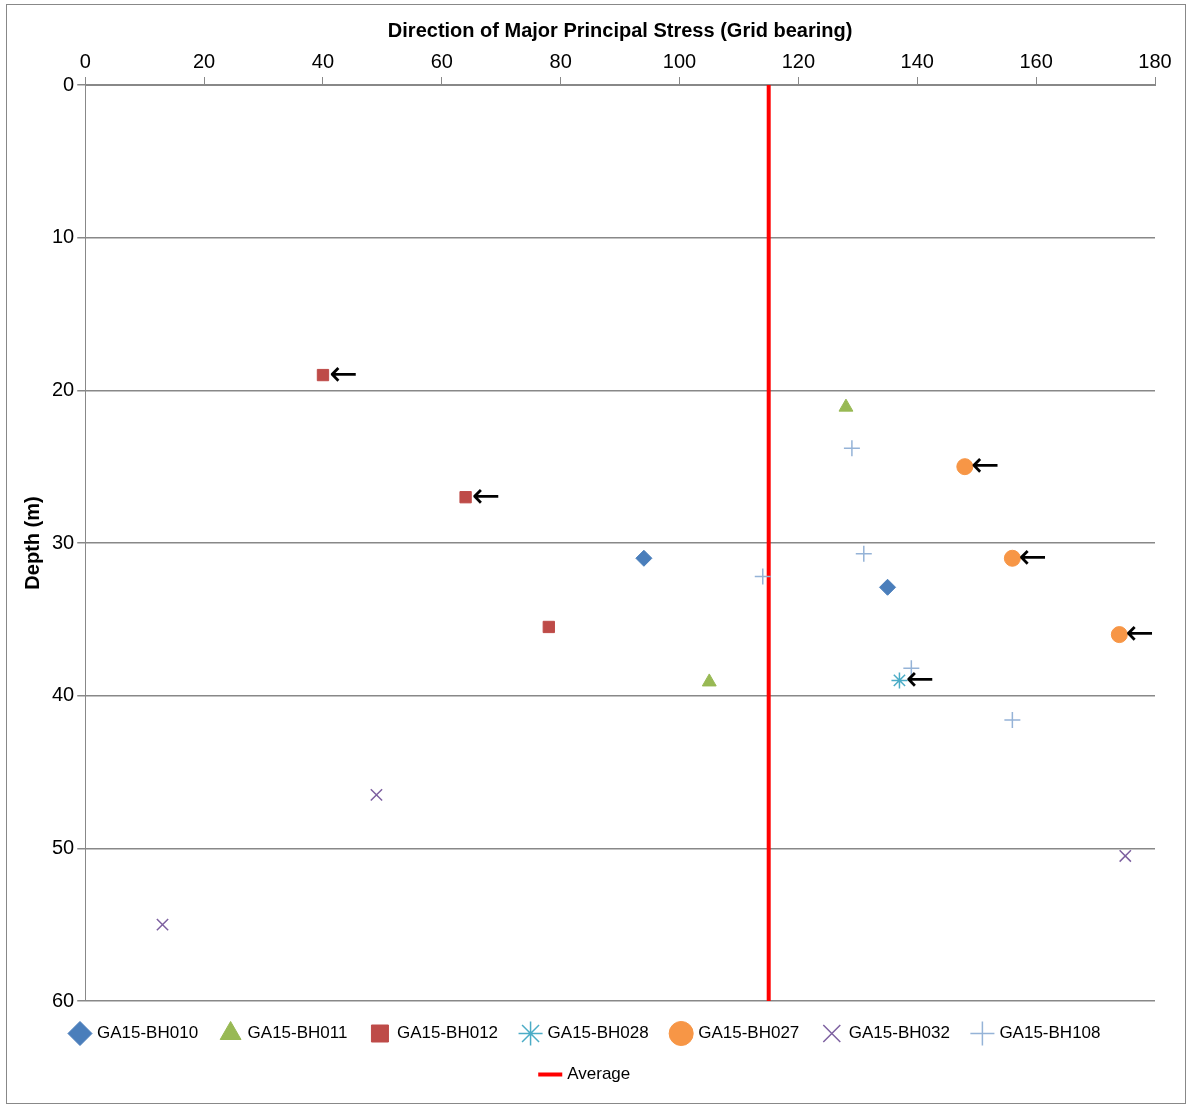 The width and height of the screenshot is (1192, 1107). Describe the element at coordinates (147, 1033) in the screenshot. I see `legend-label: GA15-BH010` at that location.